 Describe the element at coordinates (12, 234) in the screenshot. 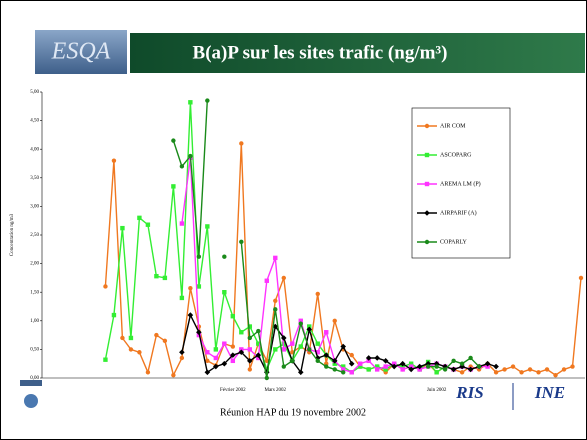

I see `y-axis-label: Concentration ng/m3` at that location.